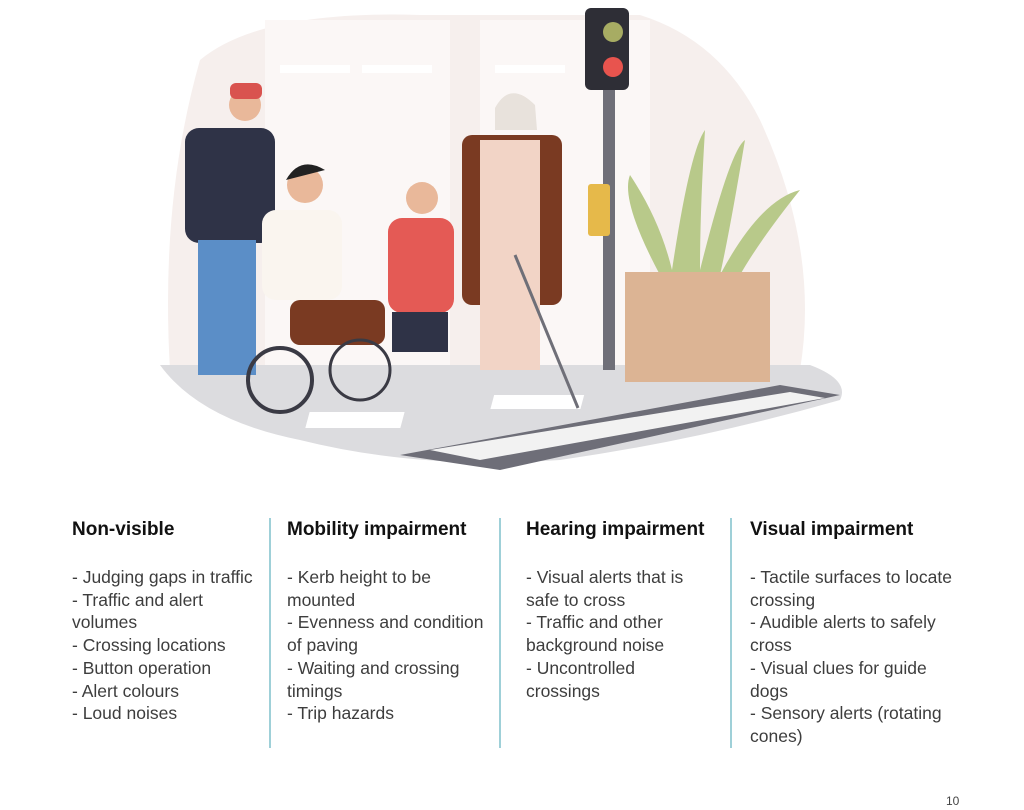 The height and width of the screenshot is (810, 1024). What do you see at coordinates (359, 588) in the screenshot?
I see `list-item: - Kerb height to be mounted` at bounding box center [359, 588].